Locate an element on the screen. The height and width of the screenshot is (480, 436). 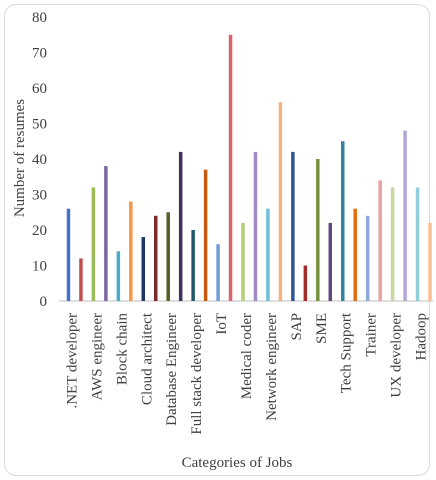
y-tick-label: 70 is located at coordinates (39, 54).